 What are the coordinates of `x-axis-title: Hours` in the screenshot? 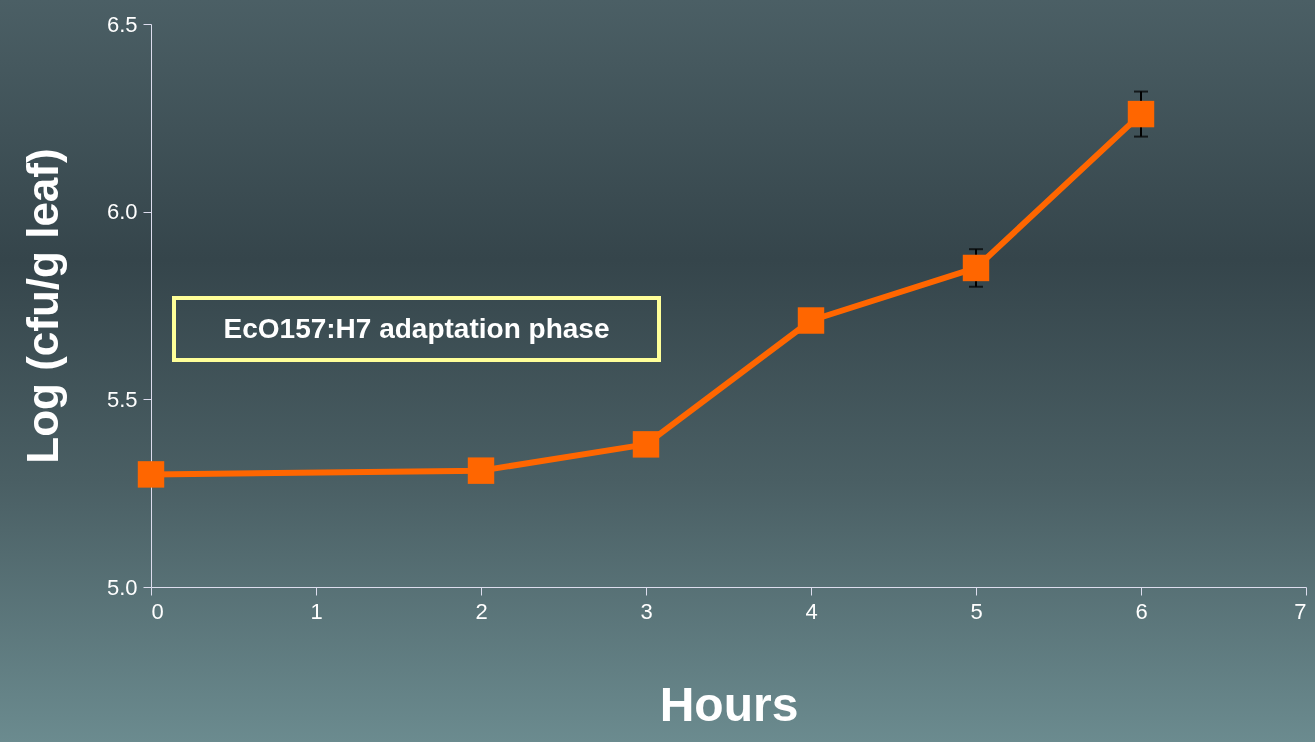 It's located at (729, 704).